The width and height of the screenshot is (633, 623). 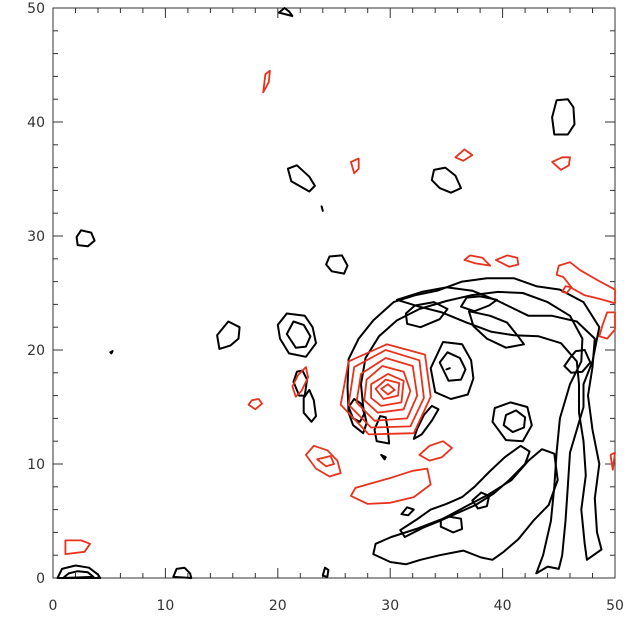 What do you see at coordinates (503, 606) in the screenshot?
I see `x-tick-label: 40` at bounding box center [503, 606].